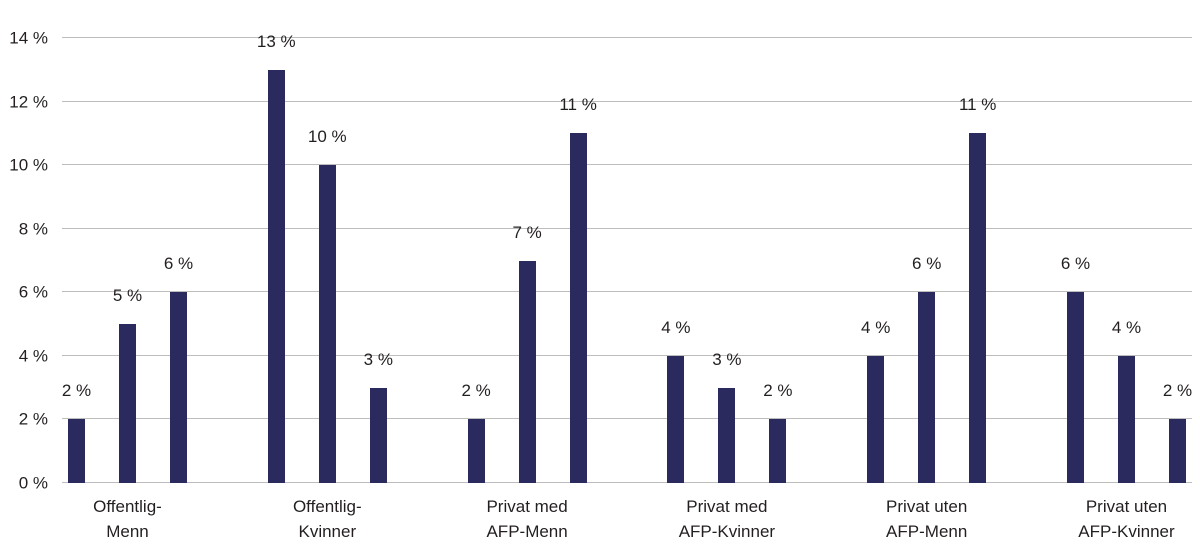  I want to click on bar-value-label: 5 %, so click(127, 296).